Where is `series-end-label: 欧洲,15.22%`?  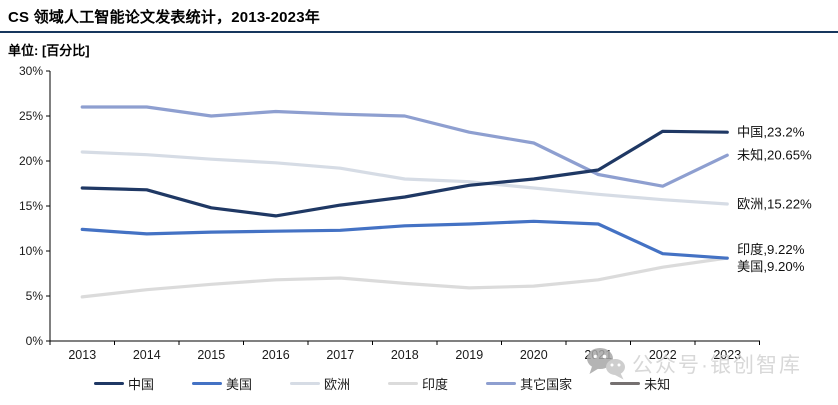
series-end-label: 欧洲,15.22% is located at coordinates (774, 204).